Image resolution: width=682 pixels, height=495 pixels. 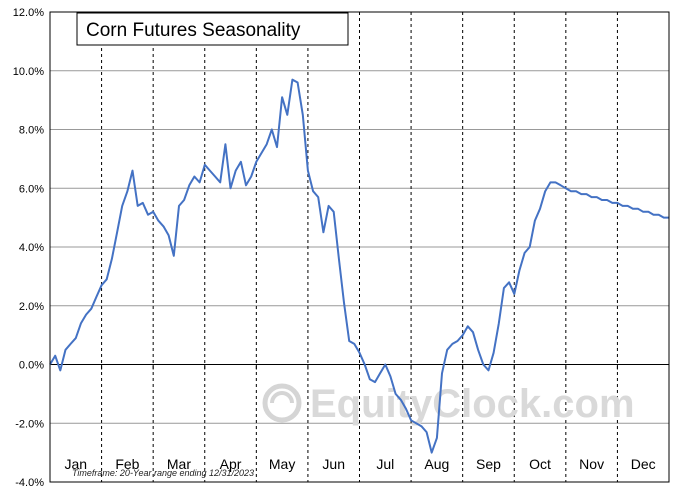 What do you see at coordinates (31, 131) in the screenshot?
I see `y-tick-label: 8.0%` at bounding box center [31, 131].